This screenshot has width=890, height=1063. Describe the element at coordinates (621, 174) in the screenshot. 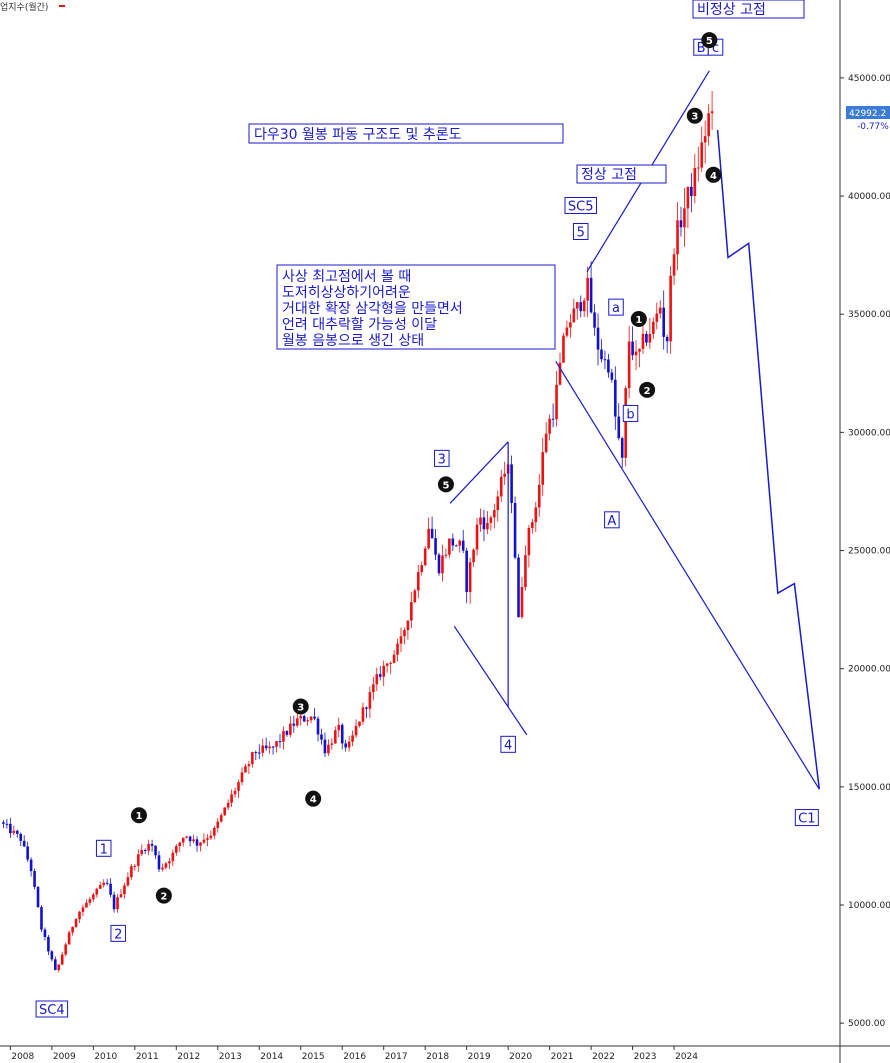

I see `normal-top-box: 정상 고점` at that location.